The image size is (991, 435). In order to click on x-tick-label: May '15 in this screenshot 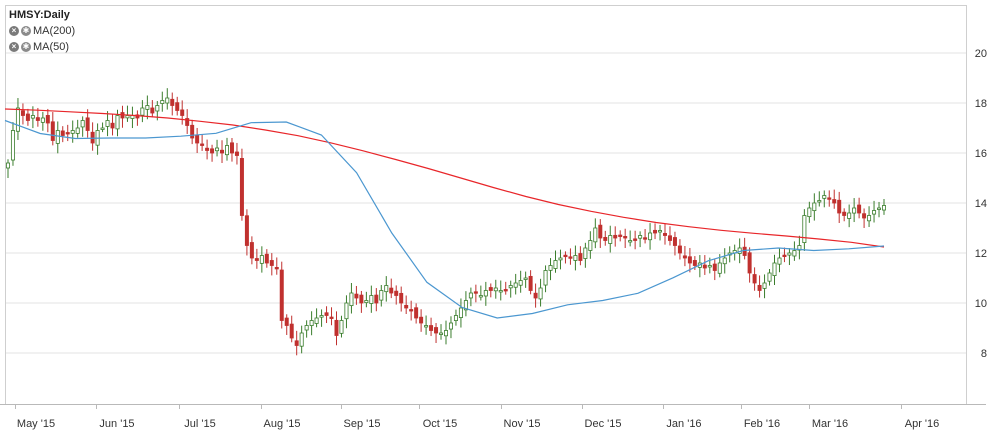, I will do `click(36, 424)`.